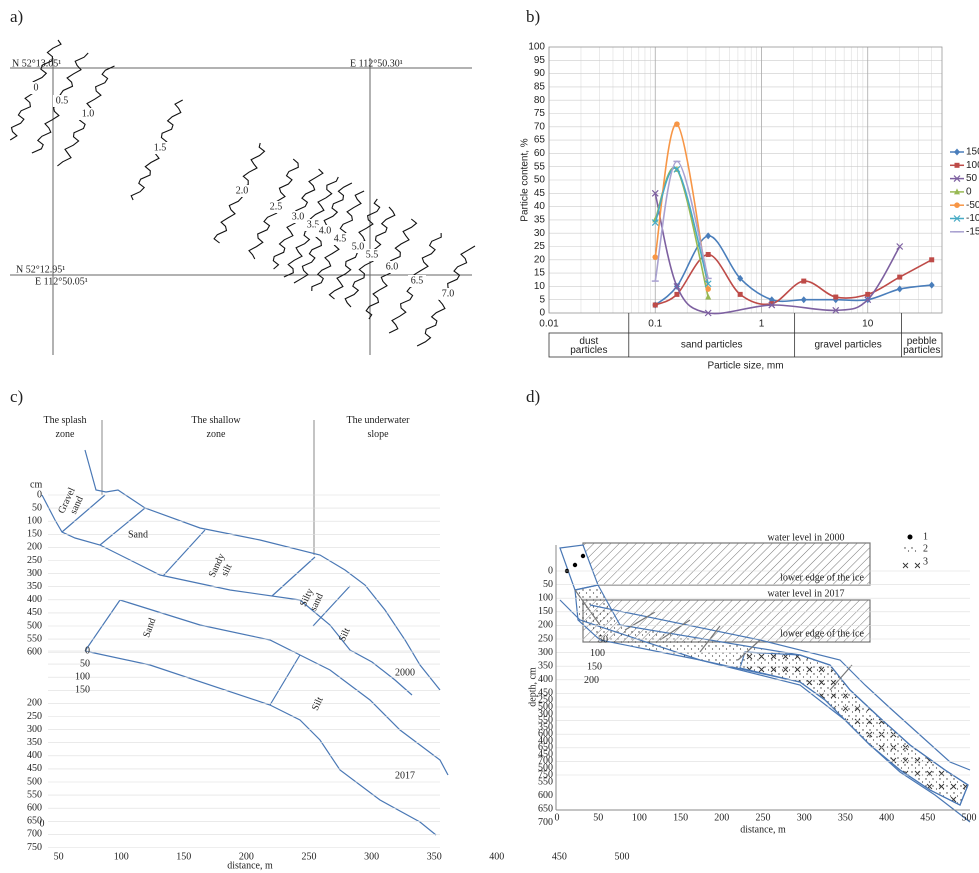 Image resolution: width=979 pixels, height=873 pixels. What do you see at coordinates (82, 690) in the screenshot?
I see `depth-label: 150` at bounding box center [82, 690].